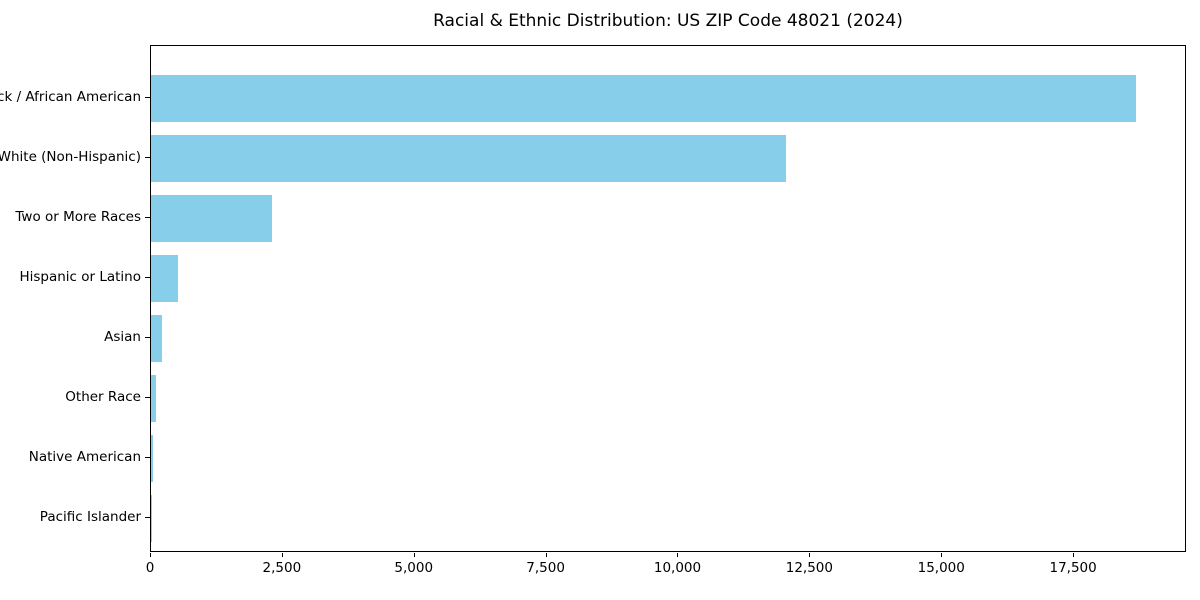 This screenshot has width=1200, height=600. Describe the element at coordinates (1073, 568) in the screenshot. I see `x-tick-label: 17,500` at that location.